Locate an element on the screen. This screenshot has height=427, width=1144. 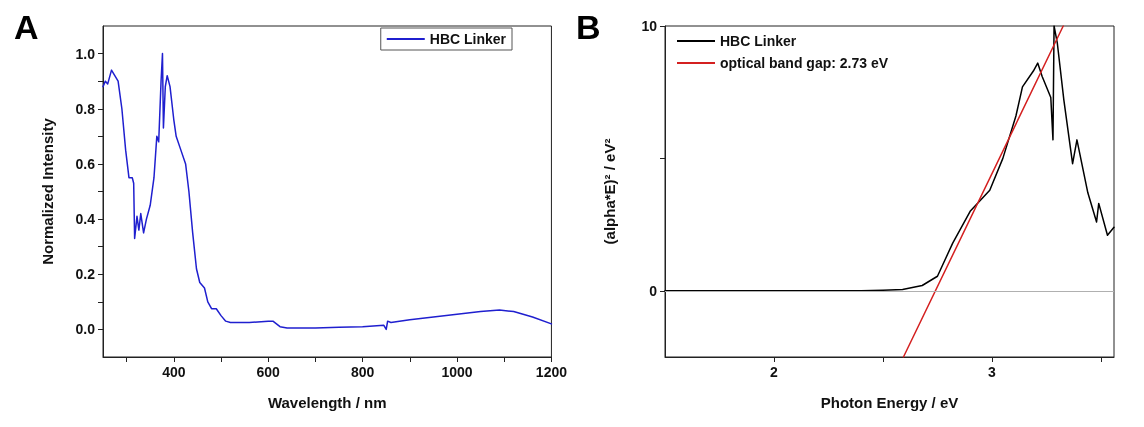
x-tick-label: 1200 is located at coordinates (551, 372).